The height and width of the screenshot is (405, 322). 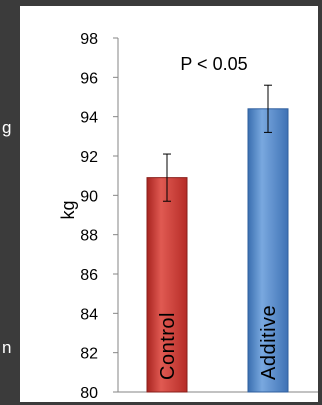 I want to click on bar-additive, so click(x=268, y=250).